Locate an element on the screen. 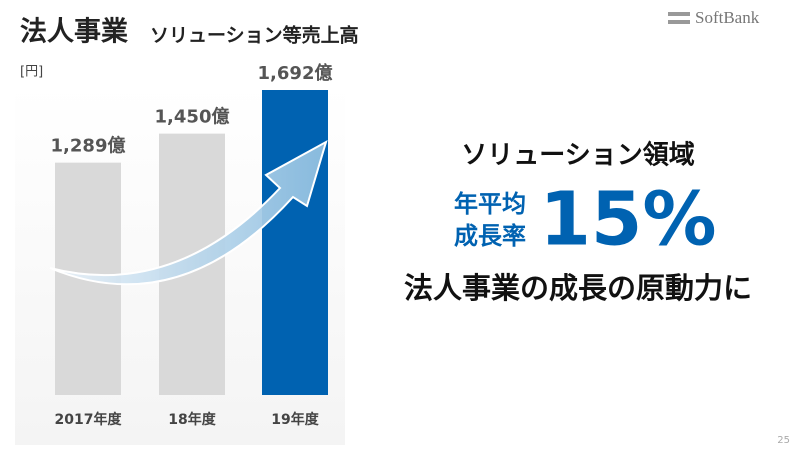 Image resolution: width=800 pixels, height=450 pixels. x-tick-label: 2017年度 is located at coordinates (89, 419).